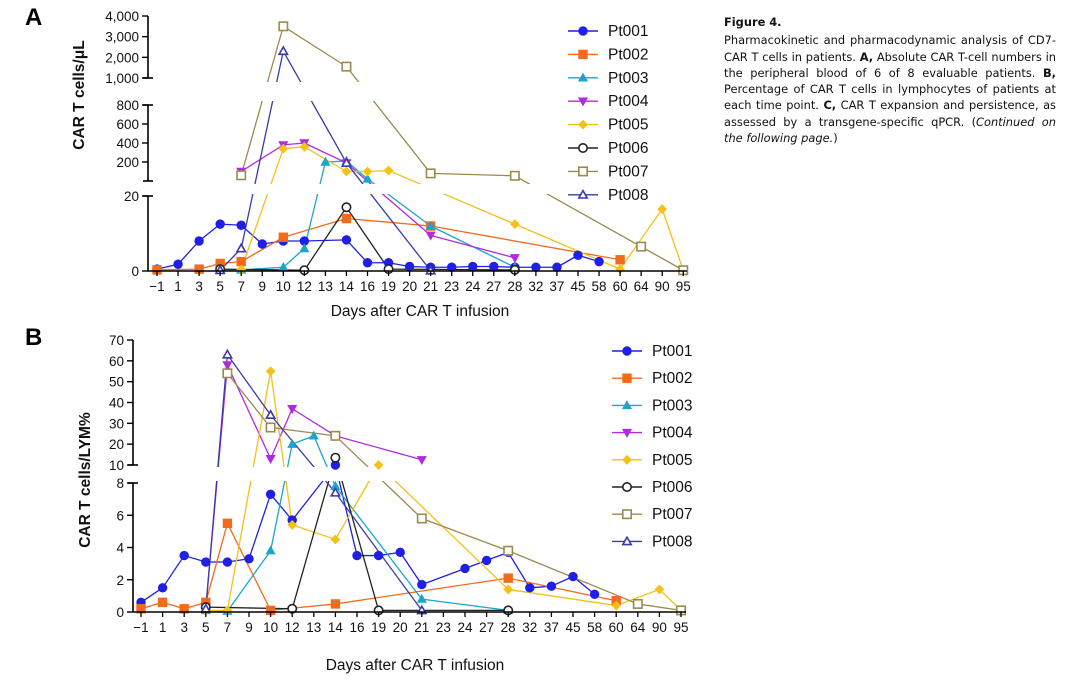  I want to click on b-legend-pt003: Pt003, so click(652, 405).